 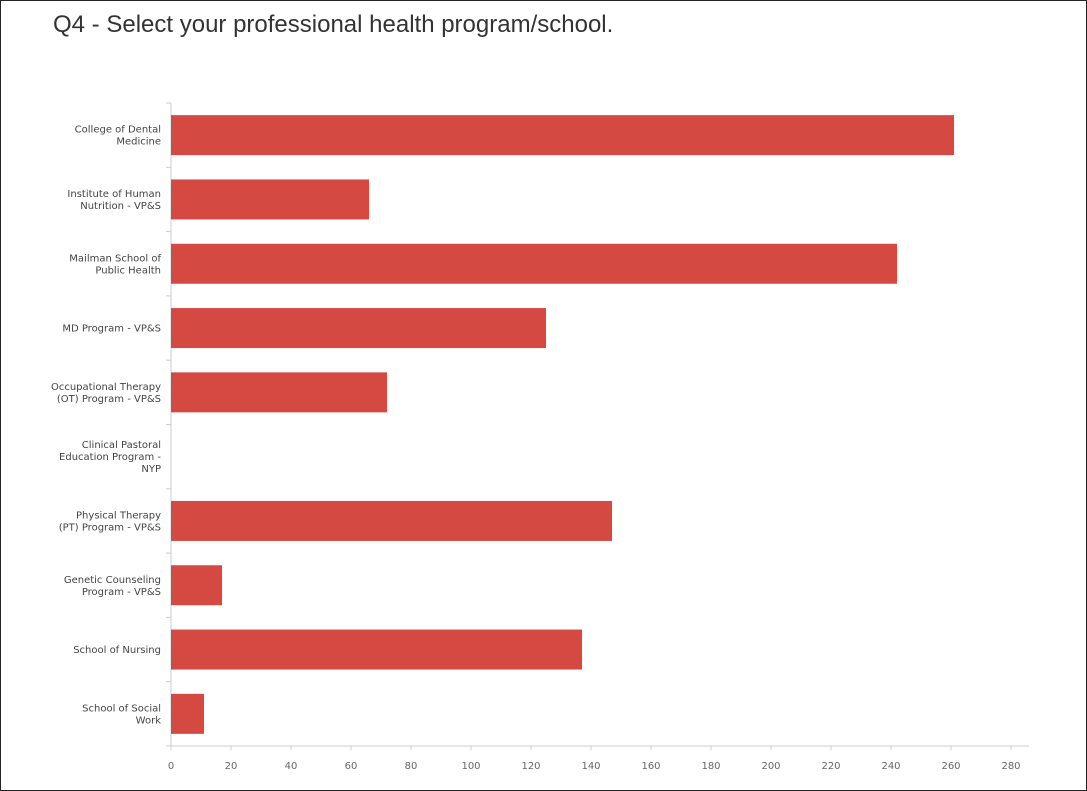 What do you see at coordinates (1010, 766) in the screenshot?
I see `x-tick-label: 280` at bounding box center [1010, 766].